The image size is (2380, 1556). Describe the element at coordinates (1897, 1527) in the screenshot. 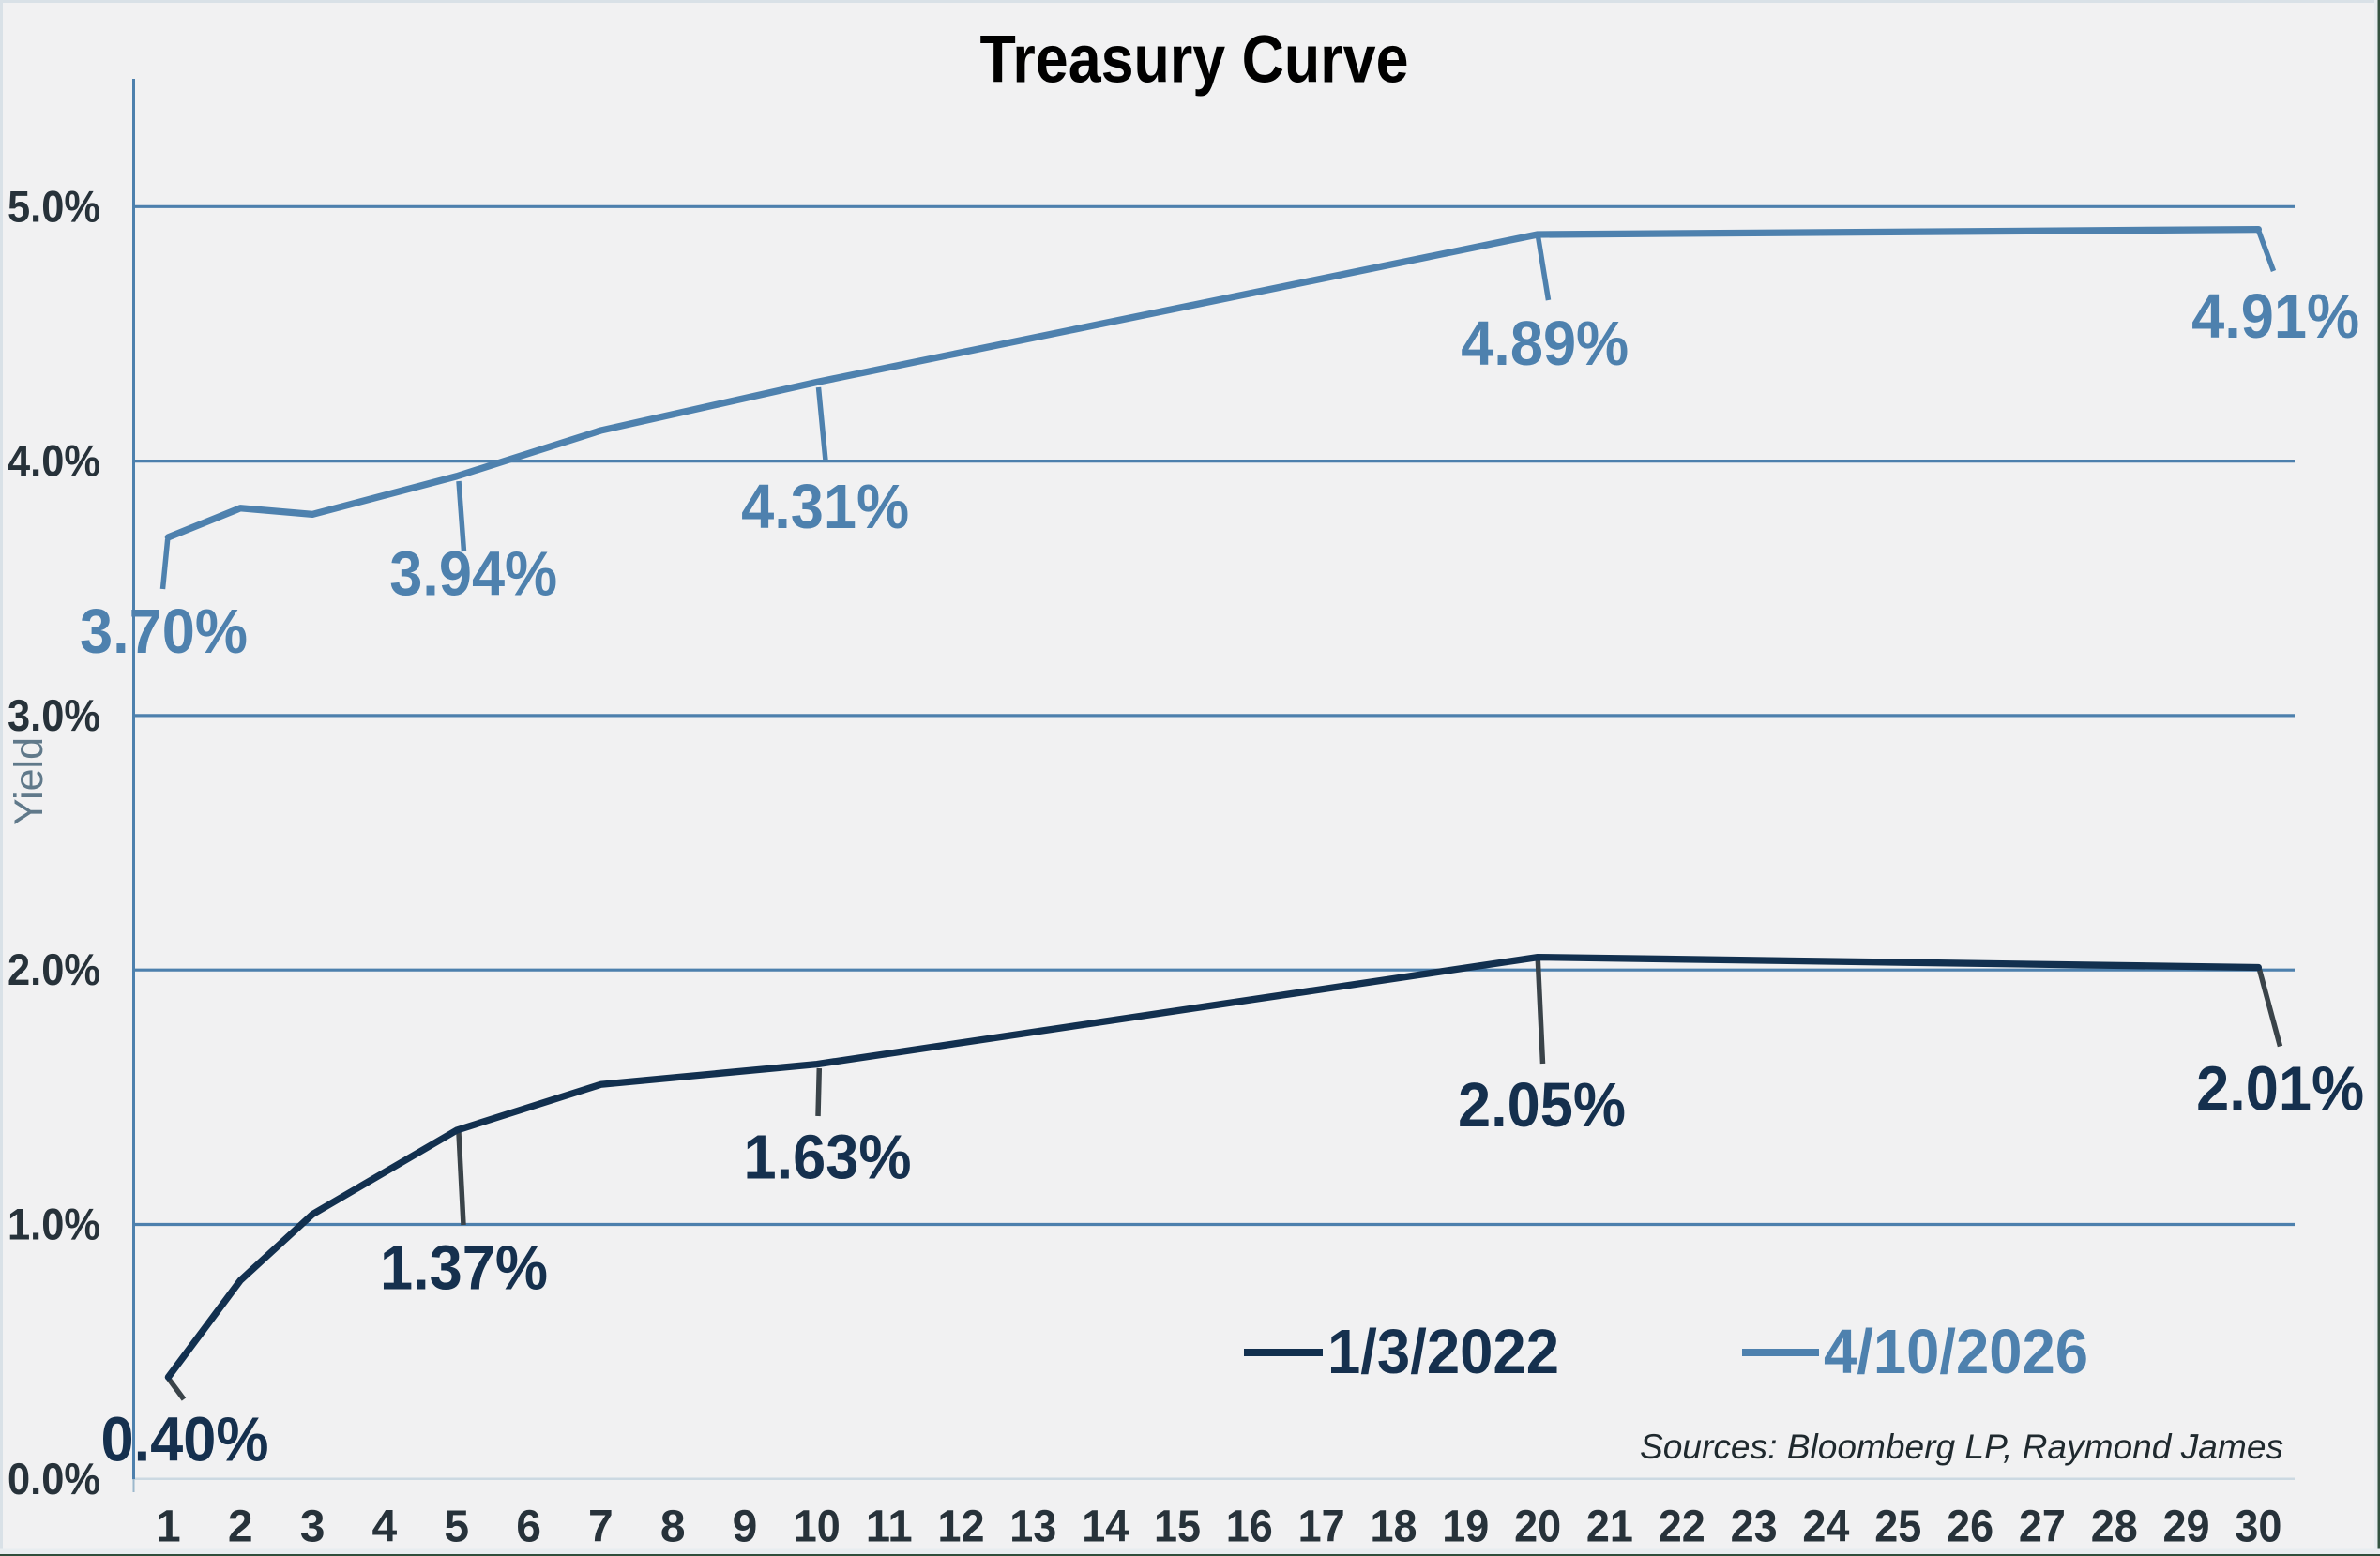

I see `svg-text: 25` at that location.